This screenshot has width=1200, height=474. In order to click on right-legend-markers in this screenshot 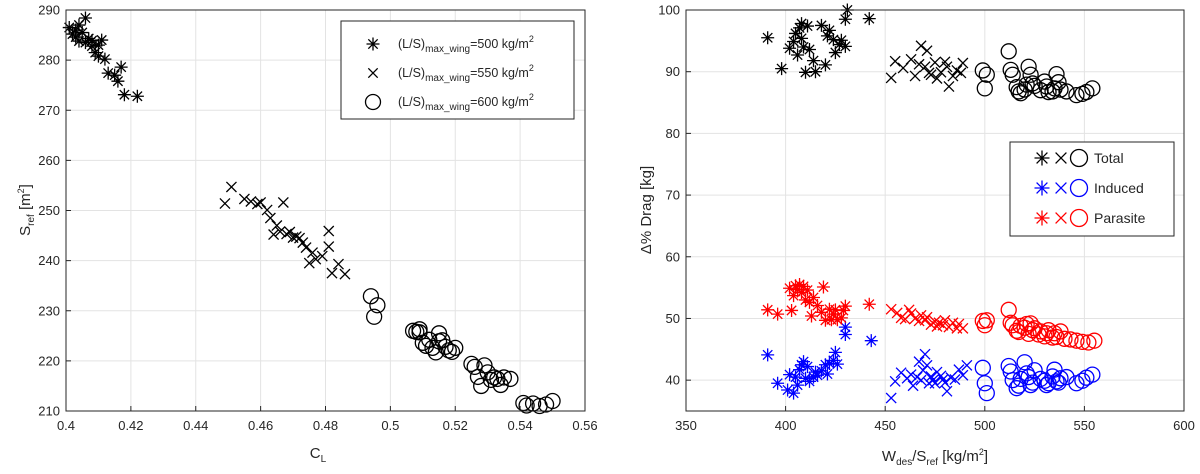, I will do `click(1061, 188)`.